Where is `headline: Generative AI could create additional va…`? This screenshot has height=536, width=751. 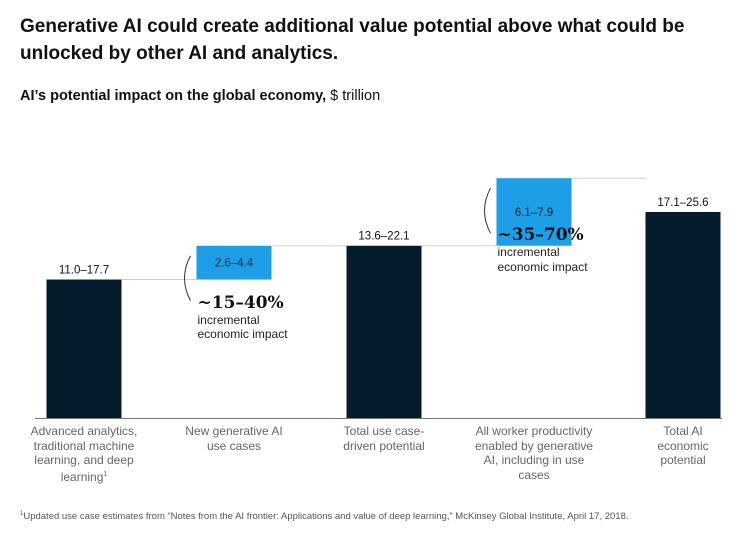 headline: Generative AI could create additional va… is located at coordinates (352, 40).